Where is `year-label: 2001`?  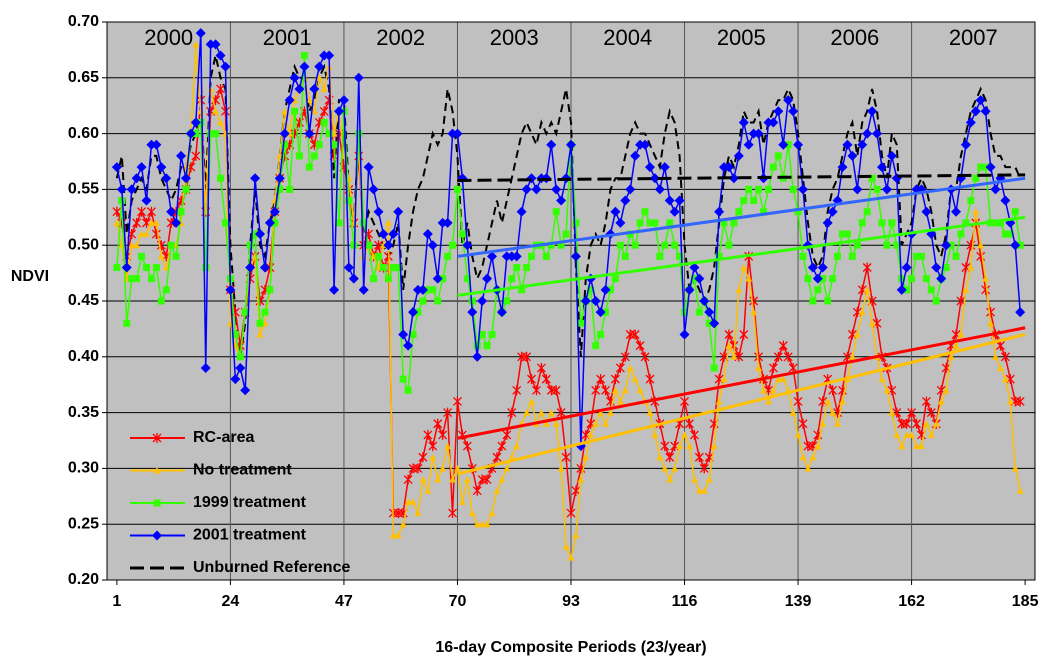 year-label: 2001 is located at coordinates (287, 37).